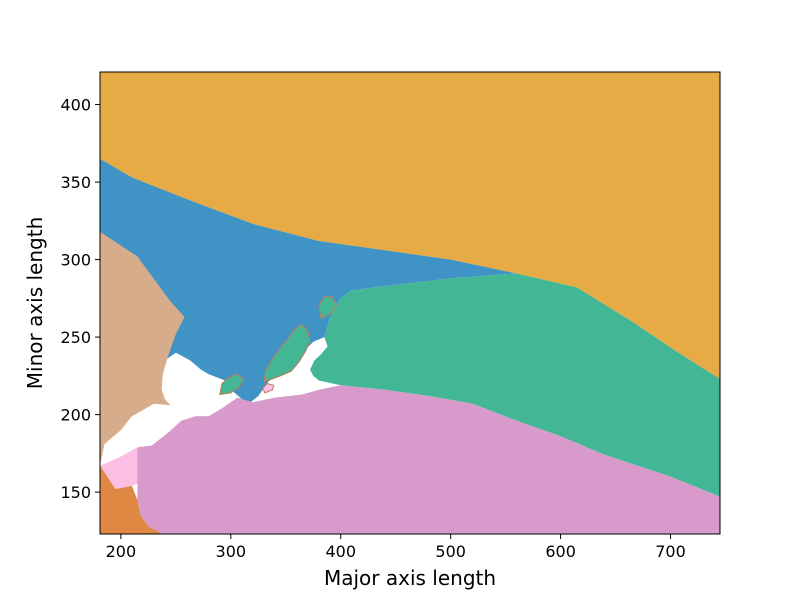 This screenshot has height=600, width=800. I want to click on y-tick-label: 400, so click(75, 105).